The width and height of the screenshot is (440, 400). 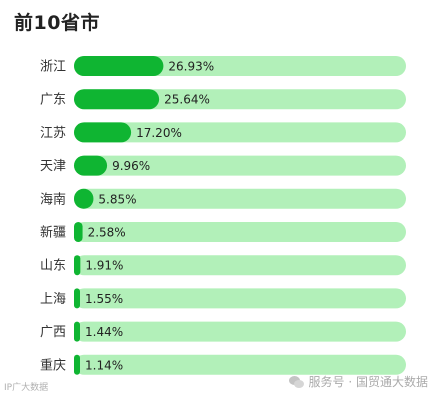 I want to click on category-label: 江苏, so click(x=53, y=133).